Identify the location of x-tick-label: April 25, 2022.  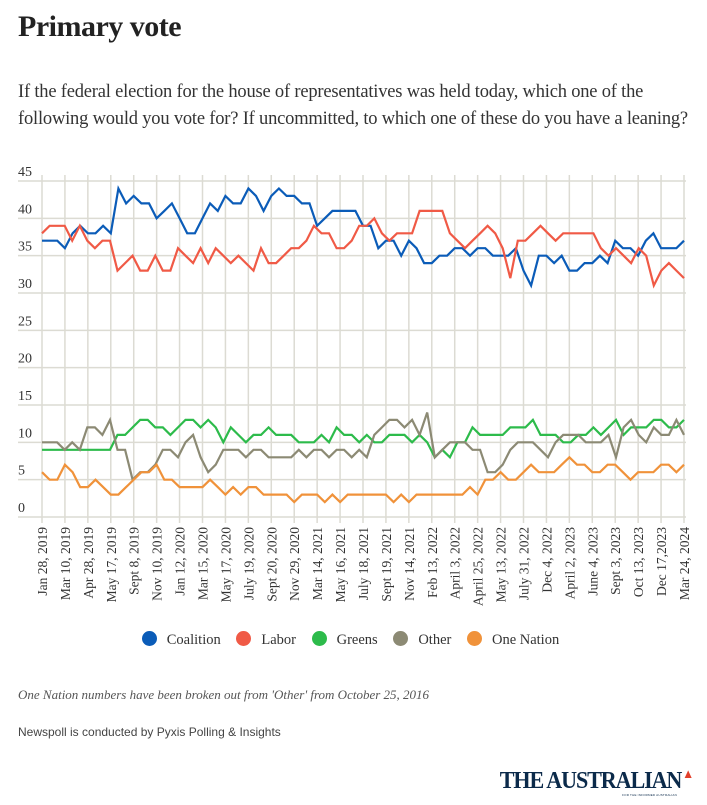
(478, 566).